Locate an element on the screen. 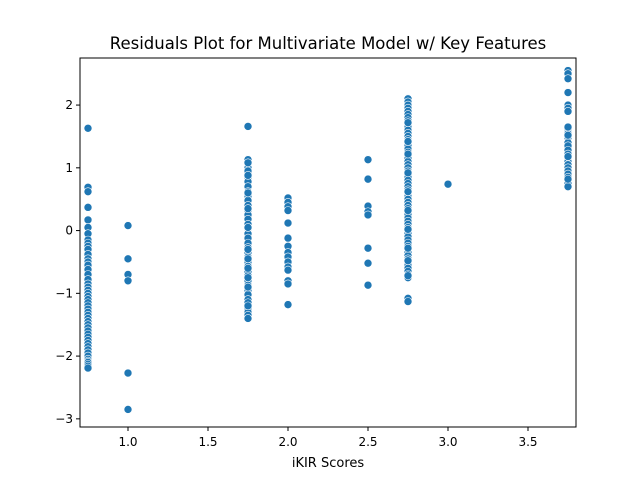  x-tick-label: 2.0 is located at coordinates (287, 442).